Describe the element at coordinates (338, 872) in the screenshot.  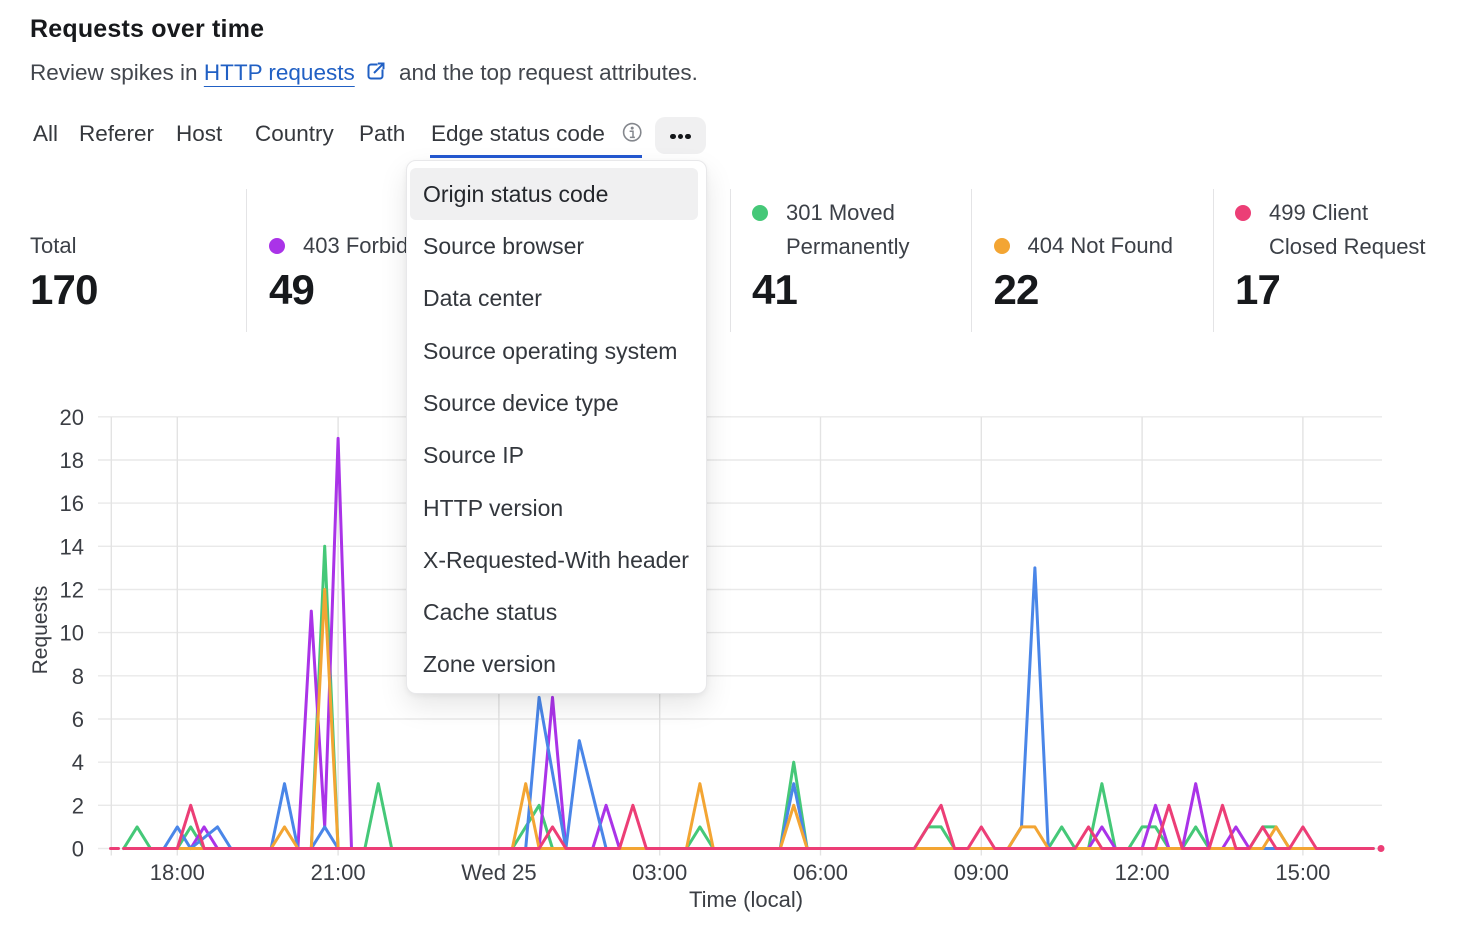
I see `svg-text: 21:00` at that location.